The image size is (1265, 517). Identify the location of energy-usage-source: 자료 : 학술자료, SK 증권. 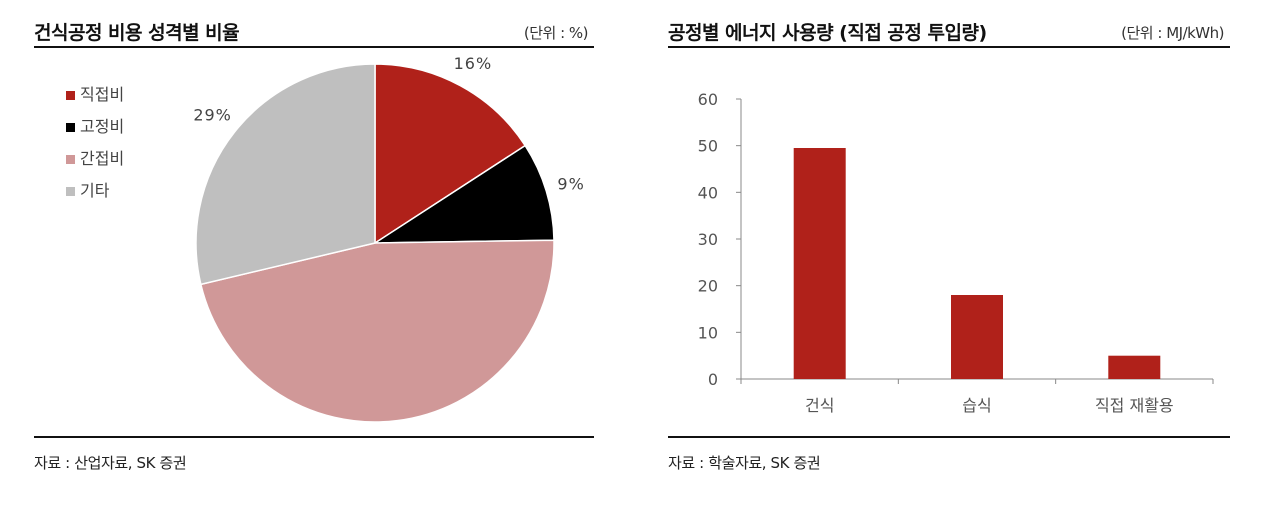
(744, 463).